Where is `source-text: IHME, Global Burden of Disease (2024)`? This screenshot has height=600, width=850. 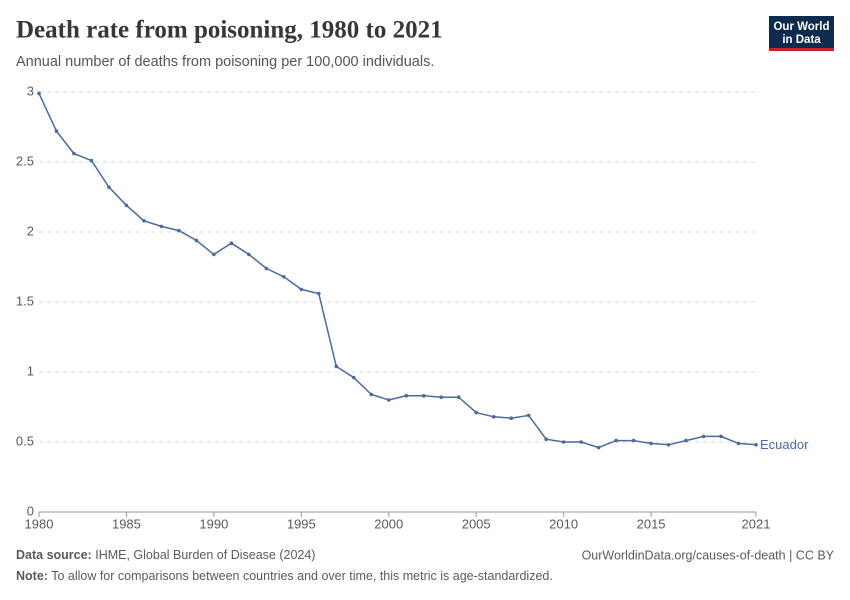
source-text: IHME, Global Burden of Disease (2024) is located at coordinates (205, 555).